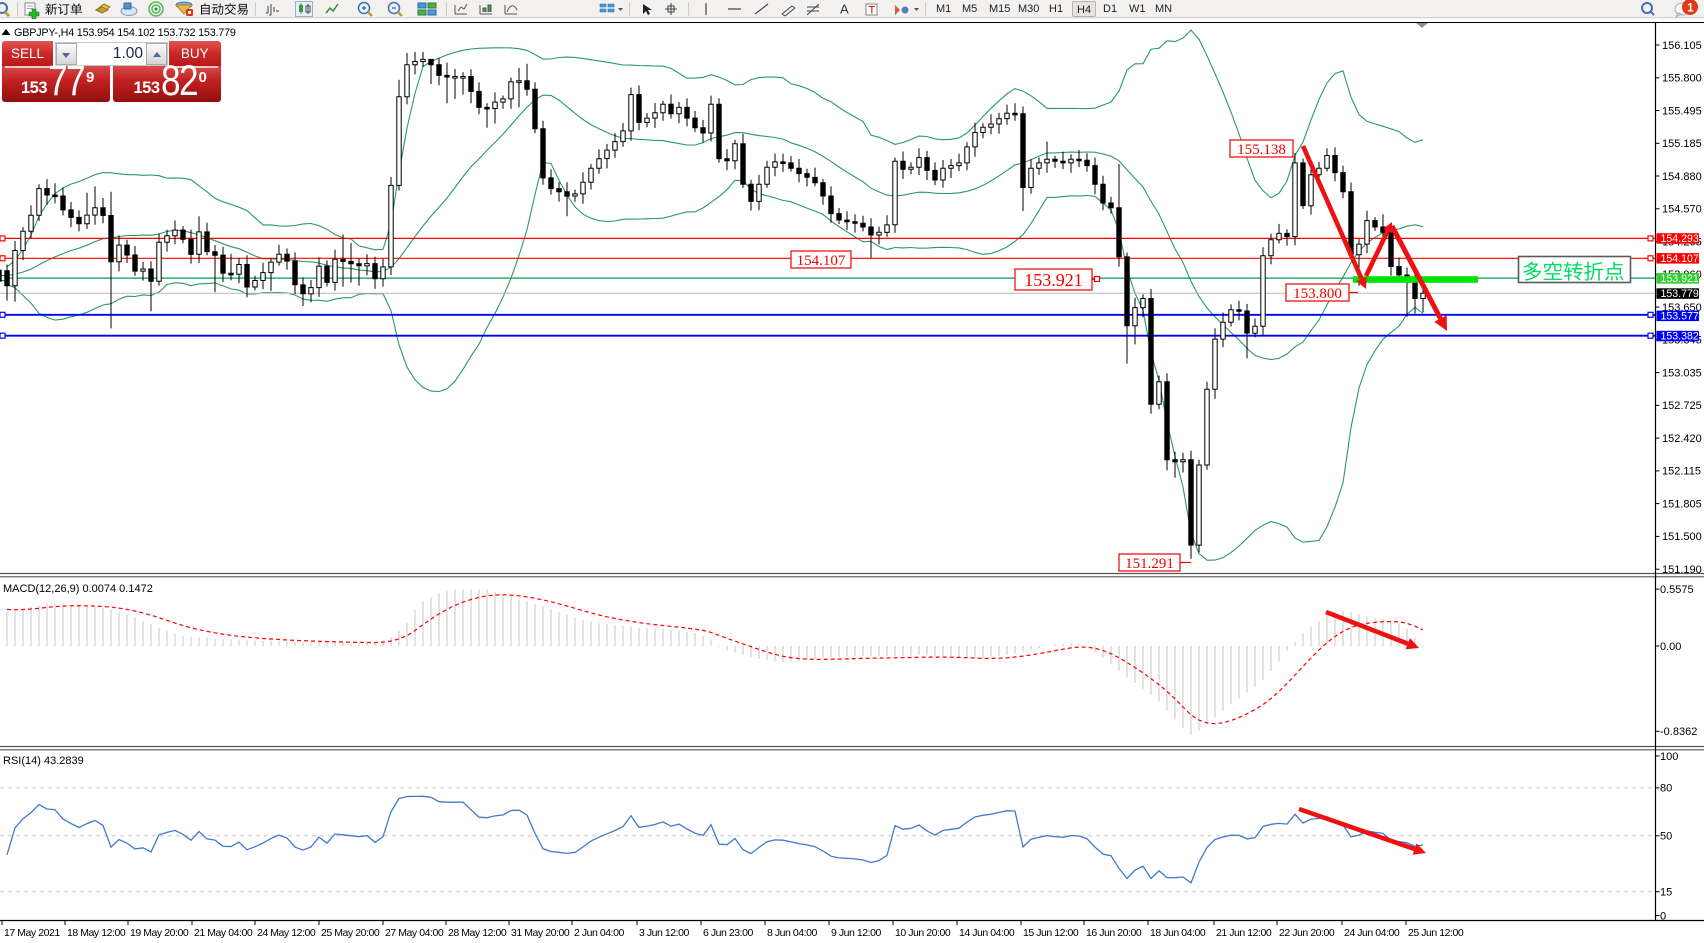 The width and height of the screenshot is (1704, 943). What do you see at coordinates (477, 933) in the screenshot?
I see `svg-text: 28 May 12:00` at bounding box center [477, 933].